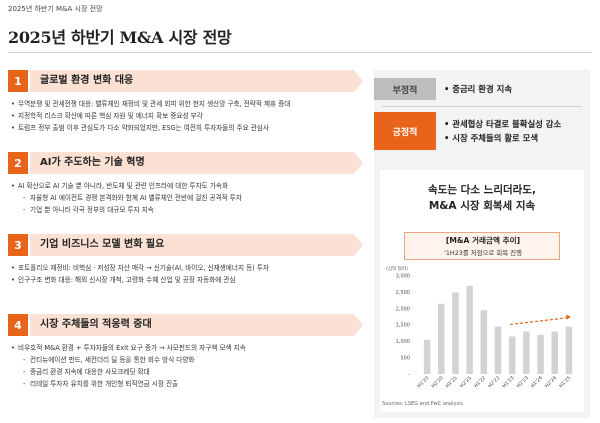 The height and width of the screenshot is (423, 600). Describe the element at coordinates (491, 138) in the screenshot. I see `positive-factor-text: • 시장 주체들의 활로 모색` at that location.